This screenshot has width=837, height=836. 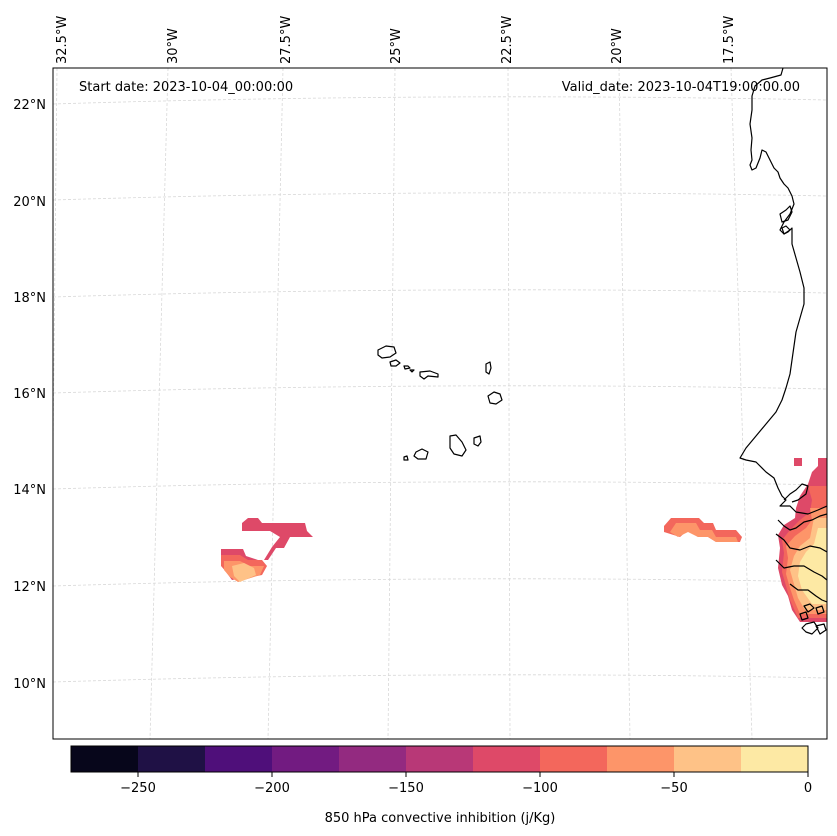 I want to click on cin-contours, so click(x=524, y=540).